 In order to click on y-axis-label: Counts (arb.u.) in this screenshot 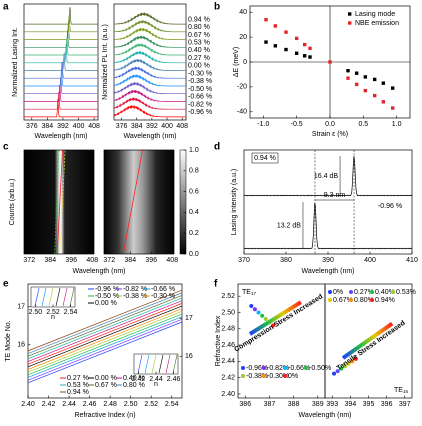, I will do `click(12, 202)`.